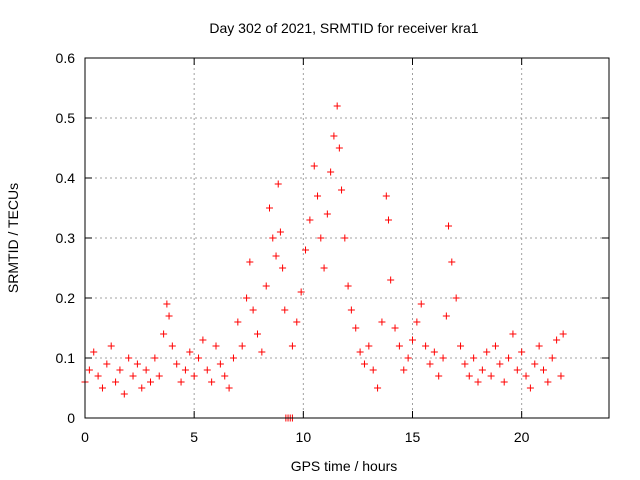  I want to click on y-tick-label: 0.4, so click(66, 178).